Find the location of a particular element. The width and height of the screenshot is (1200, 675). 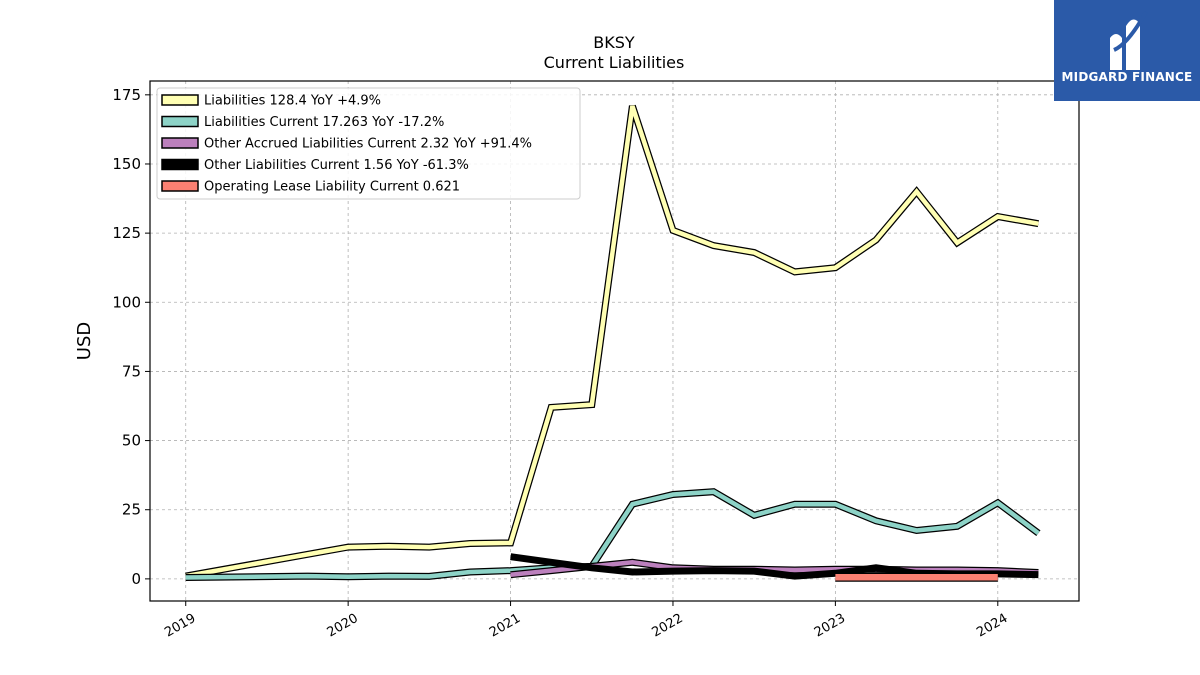

legend-label: Liabilities 128.4 YoY +4.9% is located at coordinates (292, 101).